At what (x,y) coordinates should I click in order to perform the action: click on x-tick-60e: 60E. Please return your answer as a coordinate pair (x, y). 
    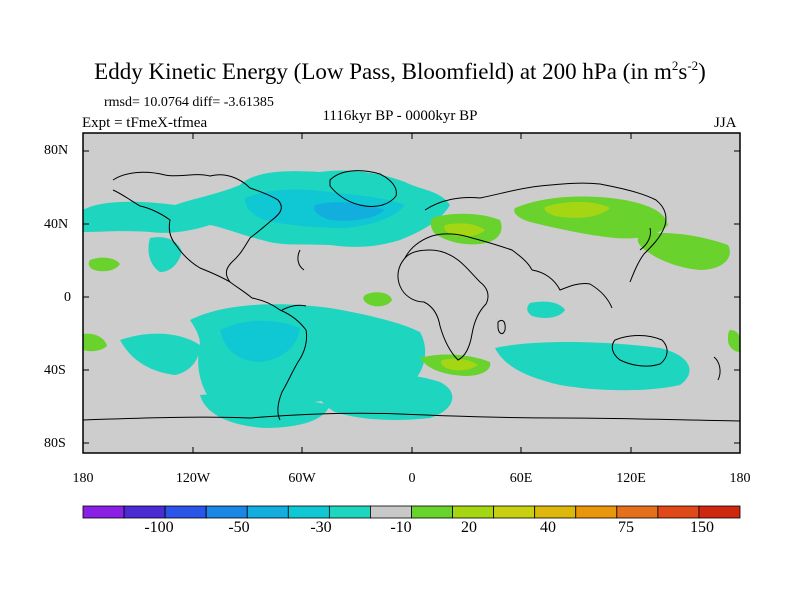
    Looking at the image, I should click on (521, 478).